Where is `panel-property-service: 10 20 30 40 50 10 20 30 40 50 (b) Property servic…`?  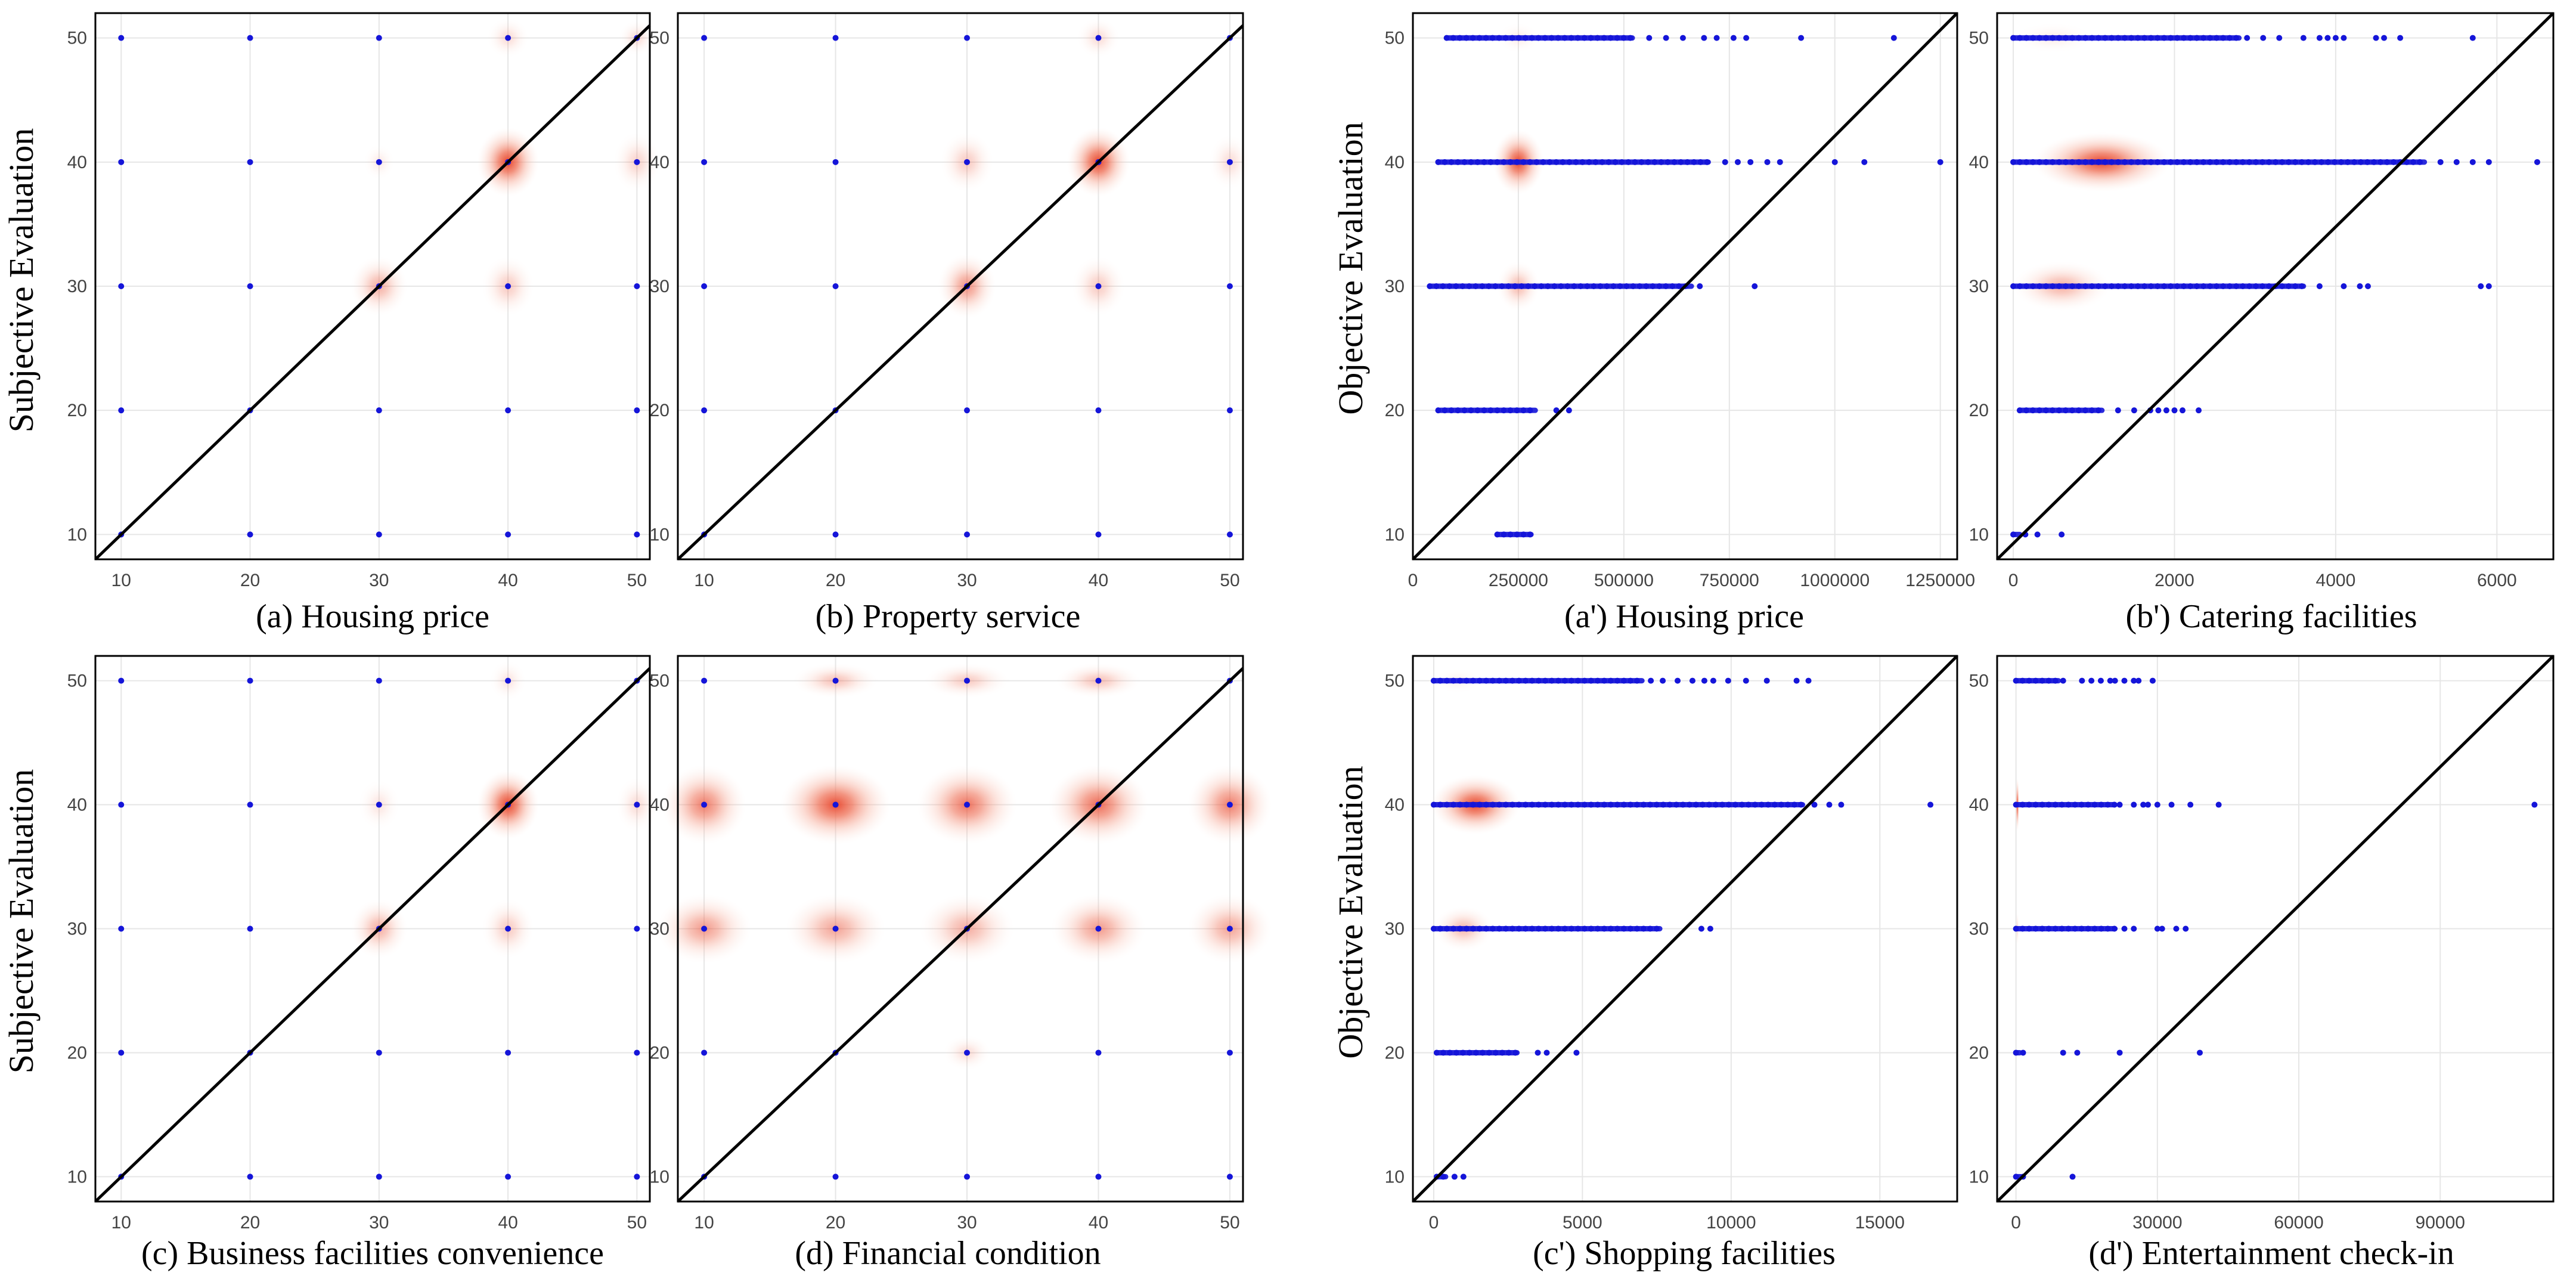 panel-property-service: 10 20 30 40 50 10 20 30 40 50 (b) Property servic… is located at coordinates (950, 324).